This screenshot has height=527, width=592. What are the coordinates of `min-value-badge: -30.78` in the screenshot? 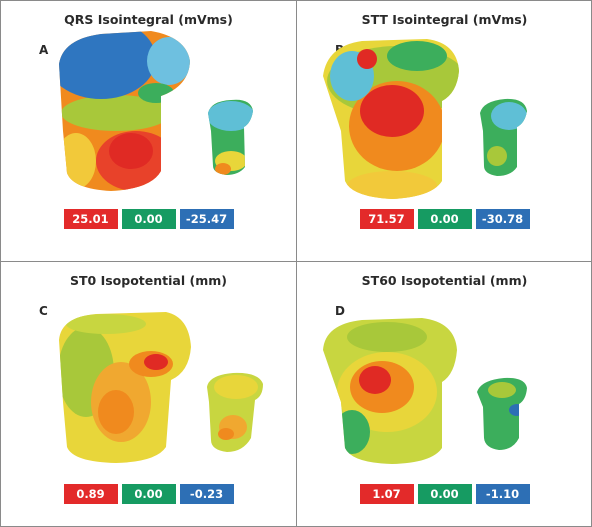 It's located at (502, 219).